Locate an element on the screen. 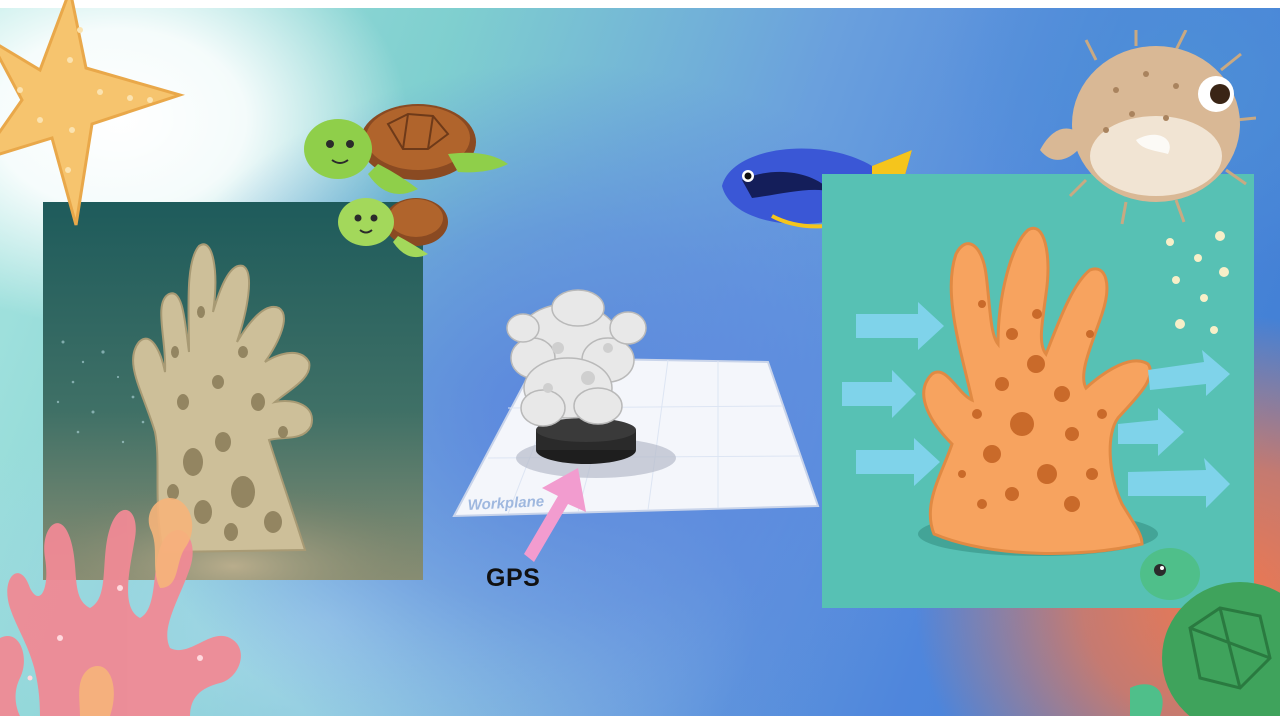 Image resolution: width=1280 pixels, height=716 pixels. turtles-icon is located at coordinates (406, 181).